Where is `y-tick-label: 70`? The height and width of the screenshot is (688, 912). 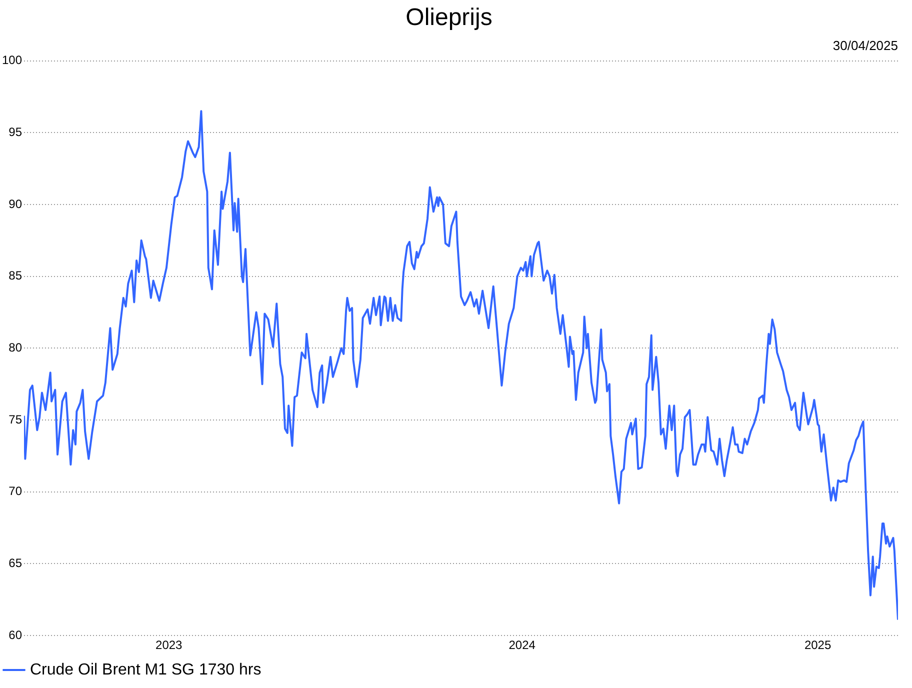
y-tick-label: 70 is located at coordinates (15, 491).